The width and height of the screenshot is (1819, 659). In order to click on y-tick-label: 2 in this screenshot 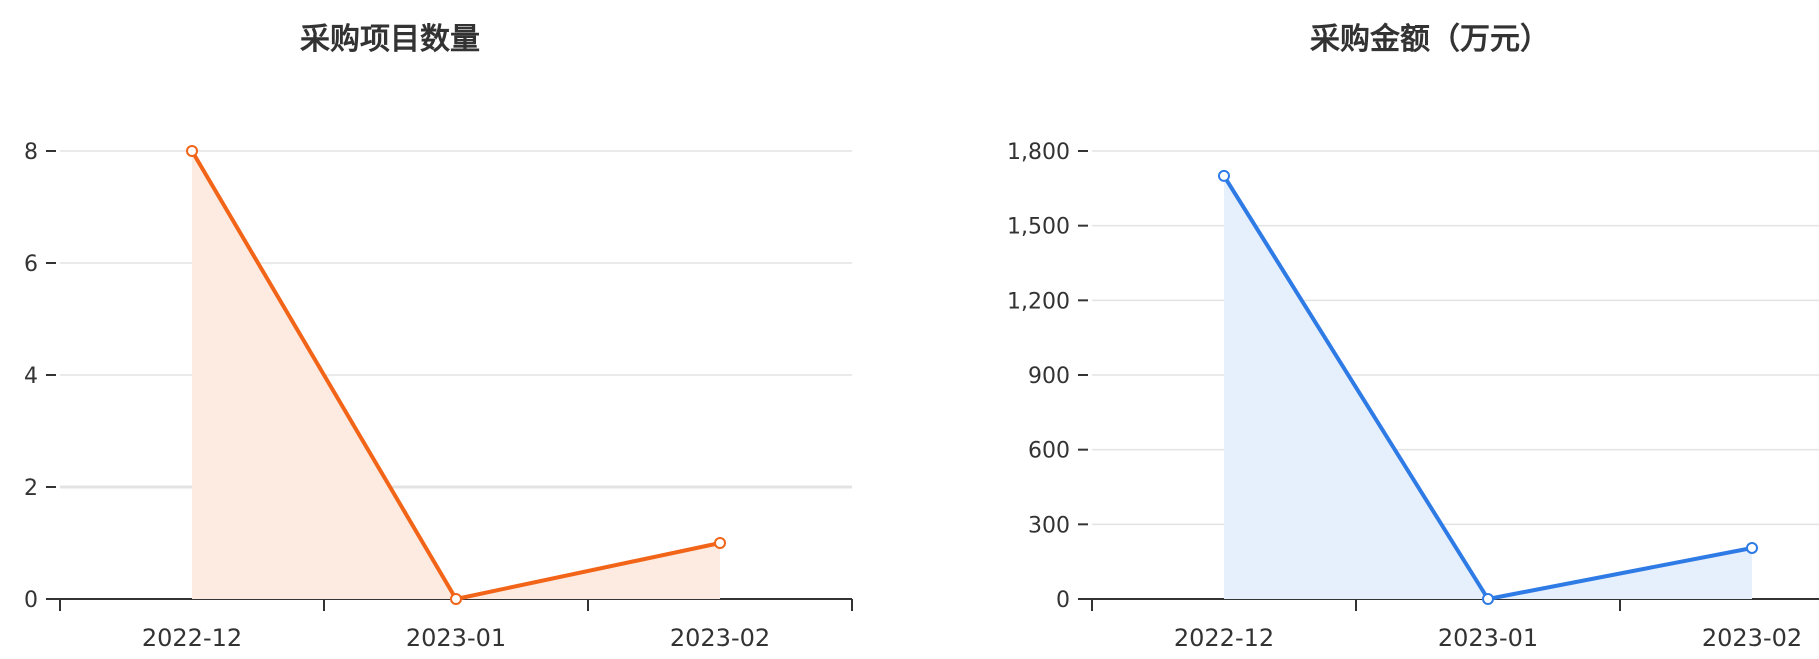, I will do `click(31, 488)`.